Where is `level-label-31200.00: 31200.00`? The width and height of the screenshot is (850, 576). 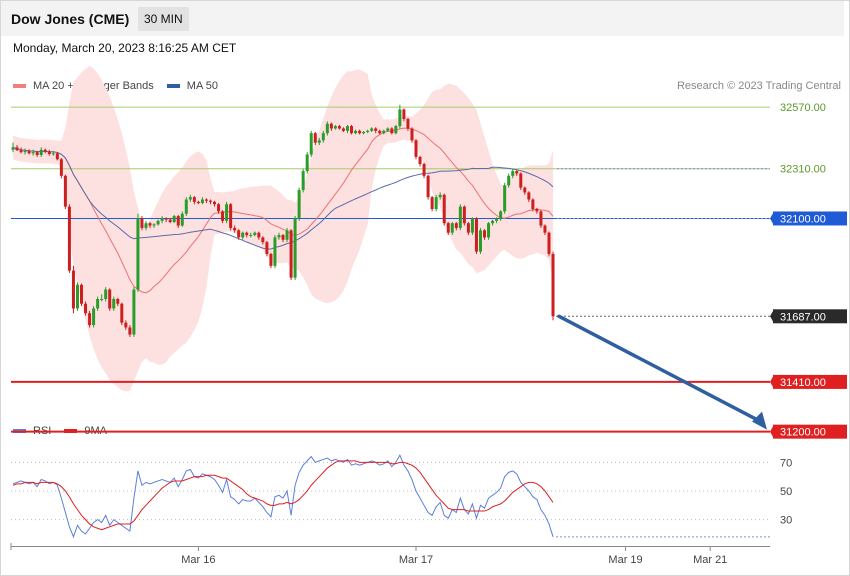 level-label-31200.00: 31200.00 is located at coordinates (803, 433).